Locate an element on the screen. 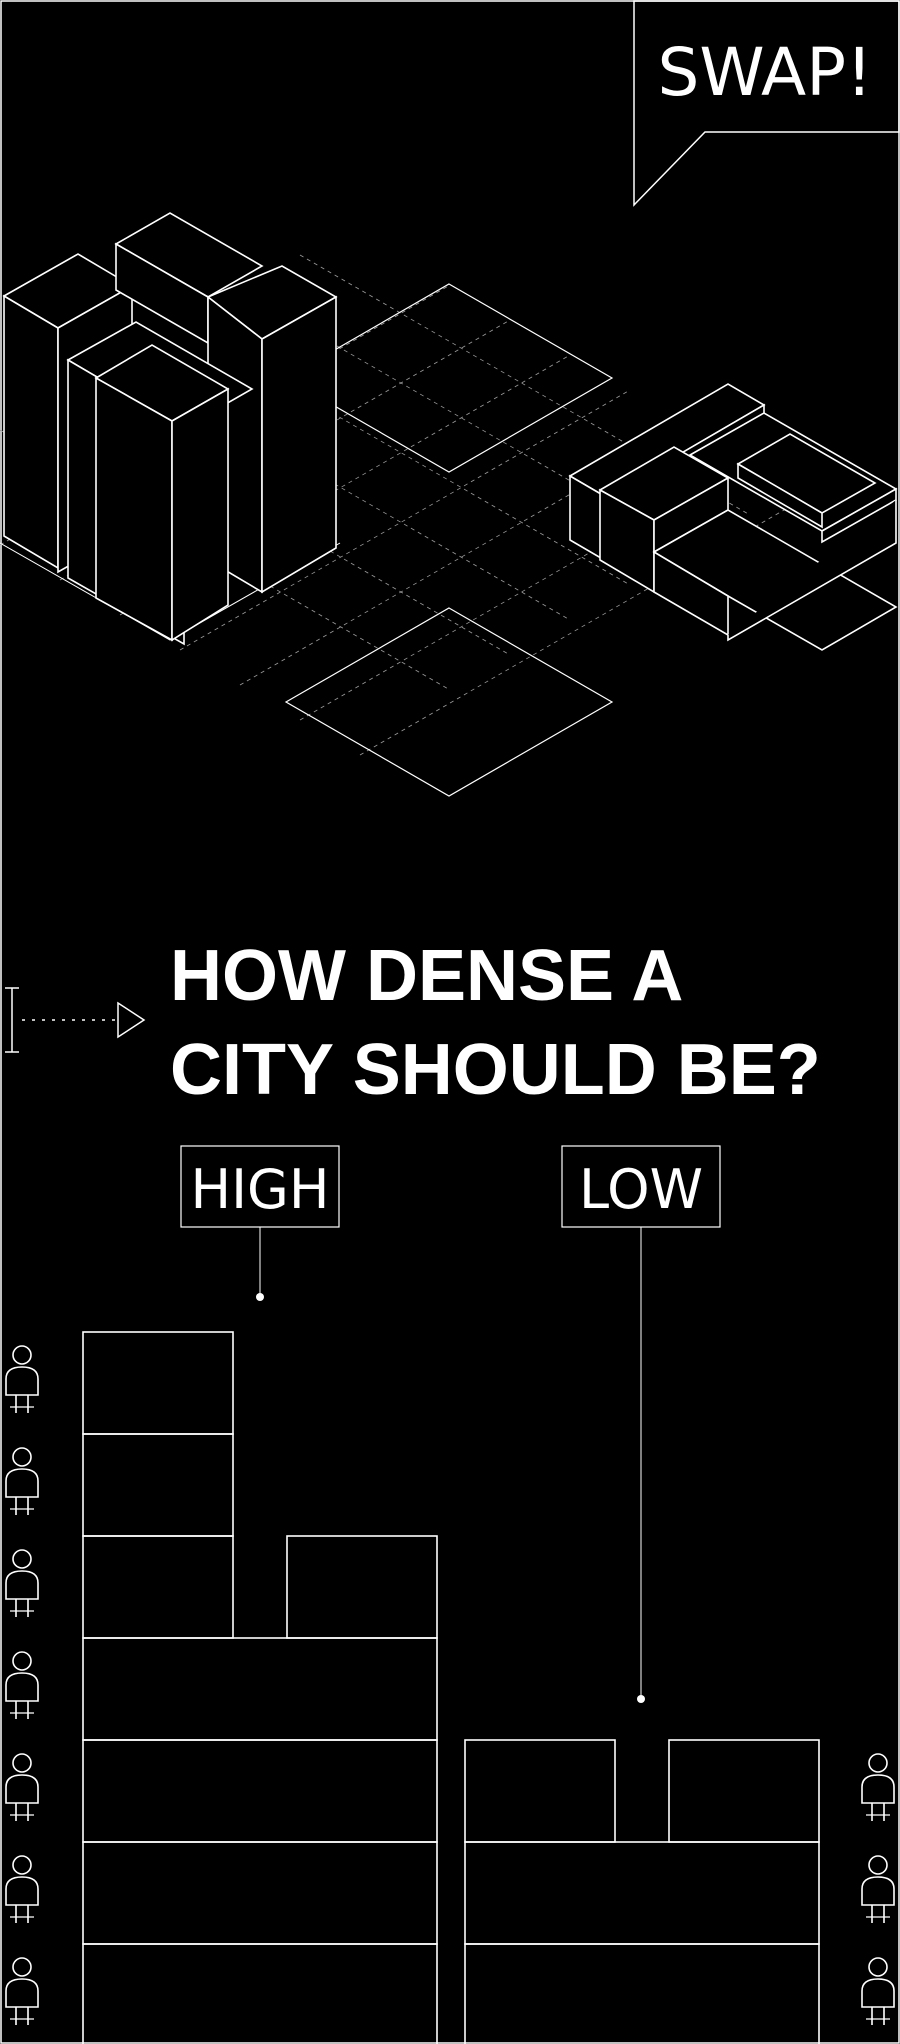 This screenshot has width=900, height=2044. low-density-label: LOW is located at coordinates (641, 1424).